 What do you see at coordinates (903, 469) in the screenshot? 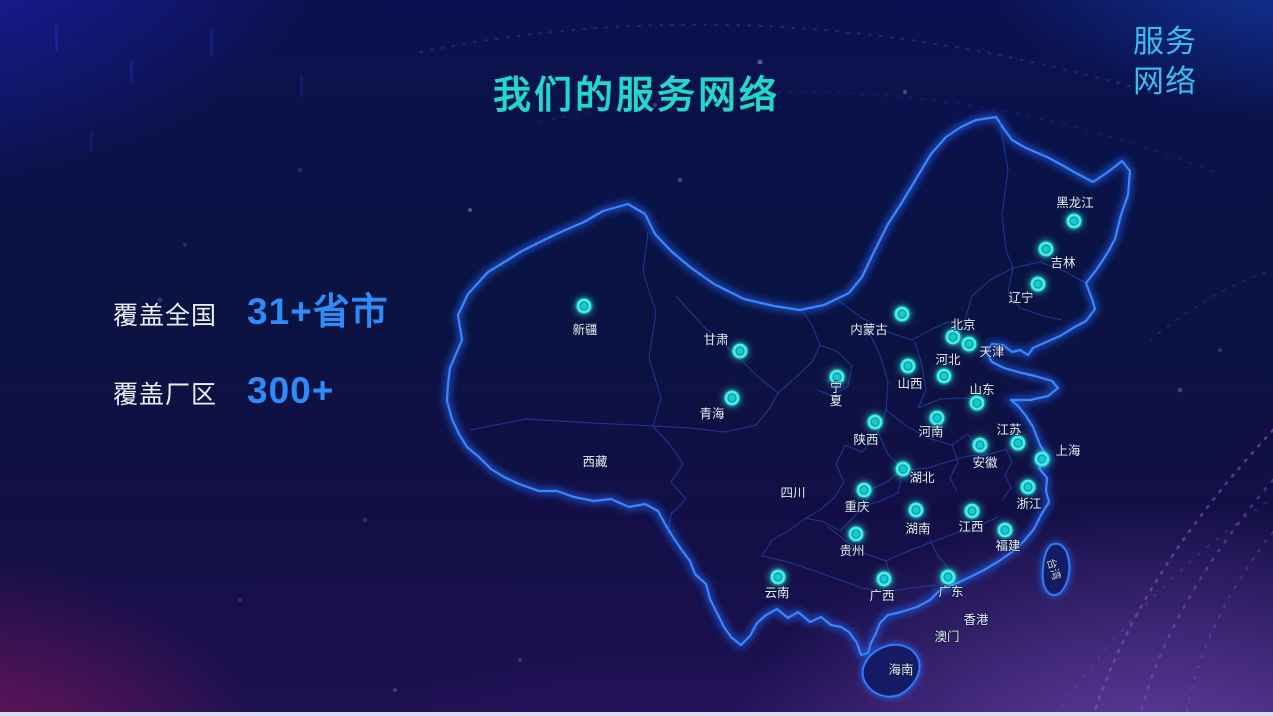
I see `city-dot-hubei` at bounding box center [903, 469].